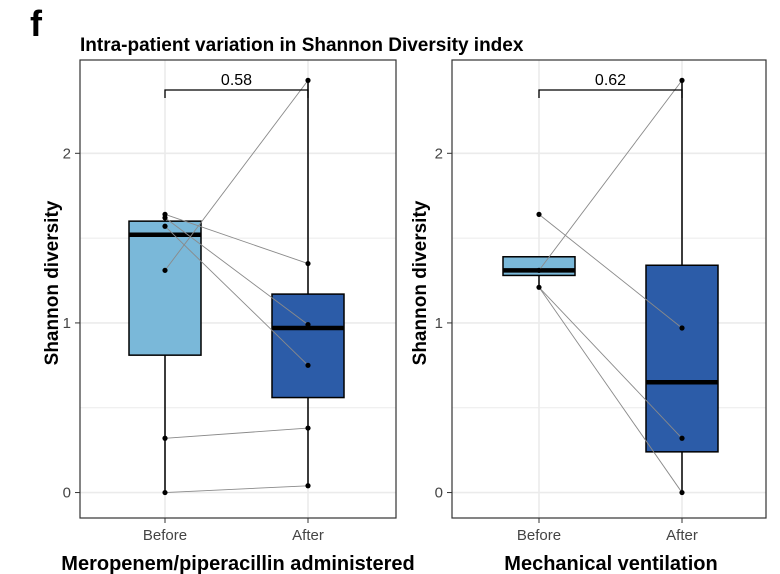  I want to click on p-value-label: 0.62, so click(610, 80).